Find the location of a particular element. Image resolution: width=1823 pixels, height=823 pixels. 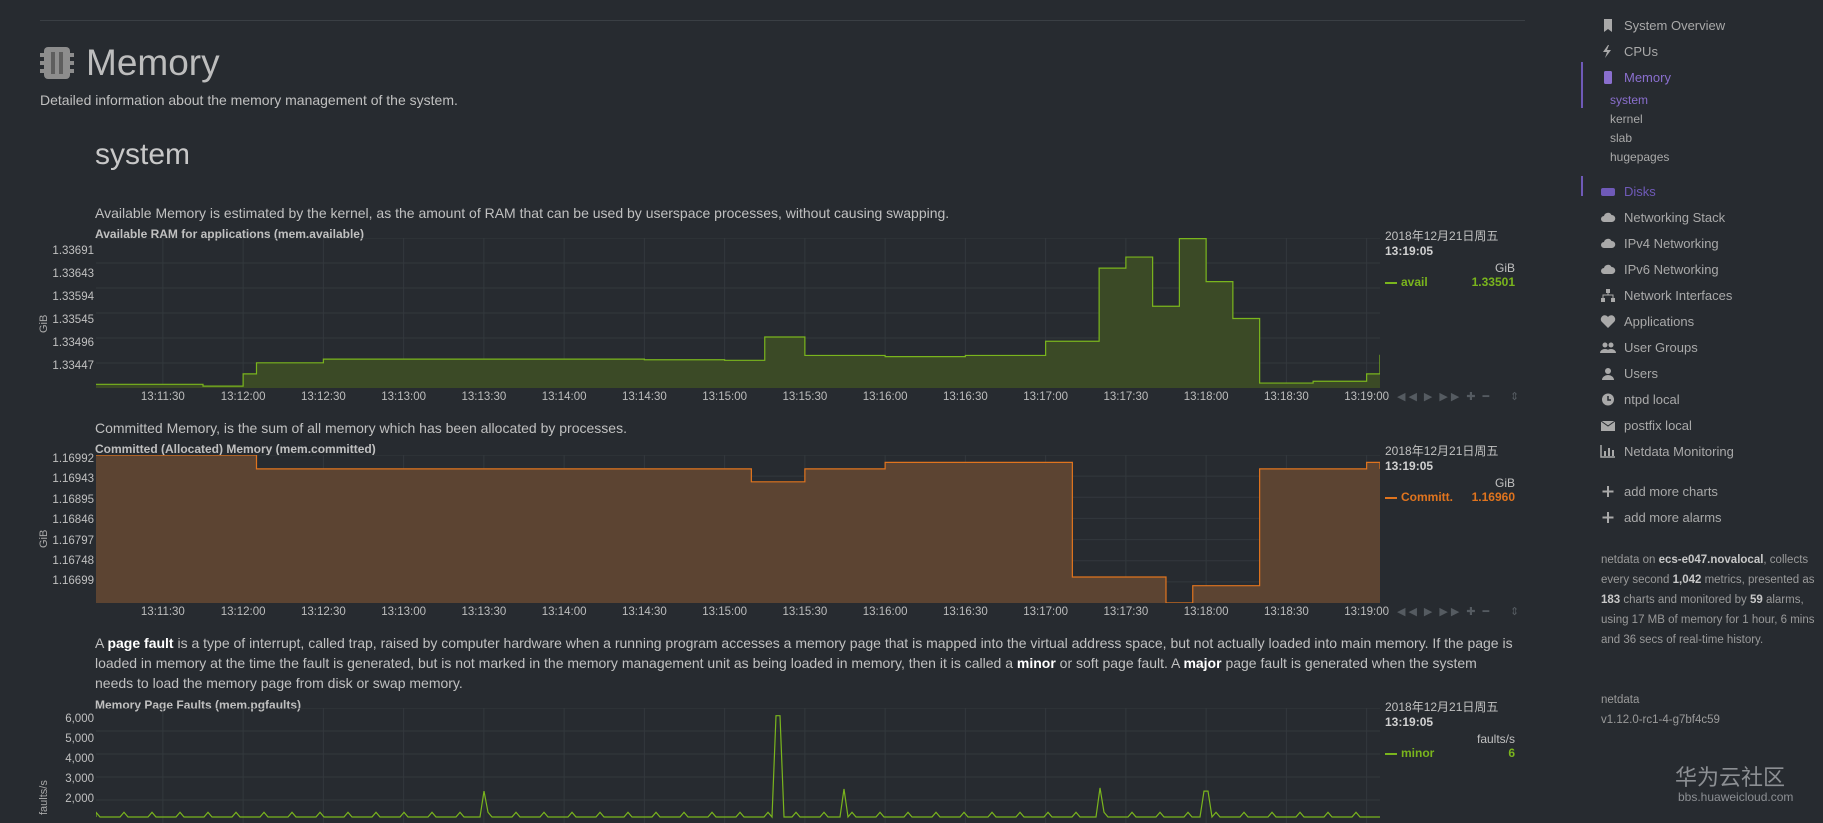

y-tick-label: 1.33594 is located at coordinates (73, 296).